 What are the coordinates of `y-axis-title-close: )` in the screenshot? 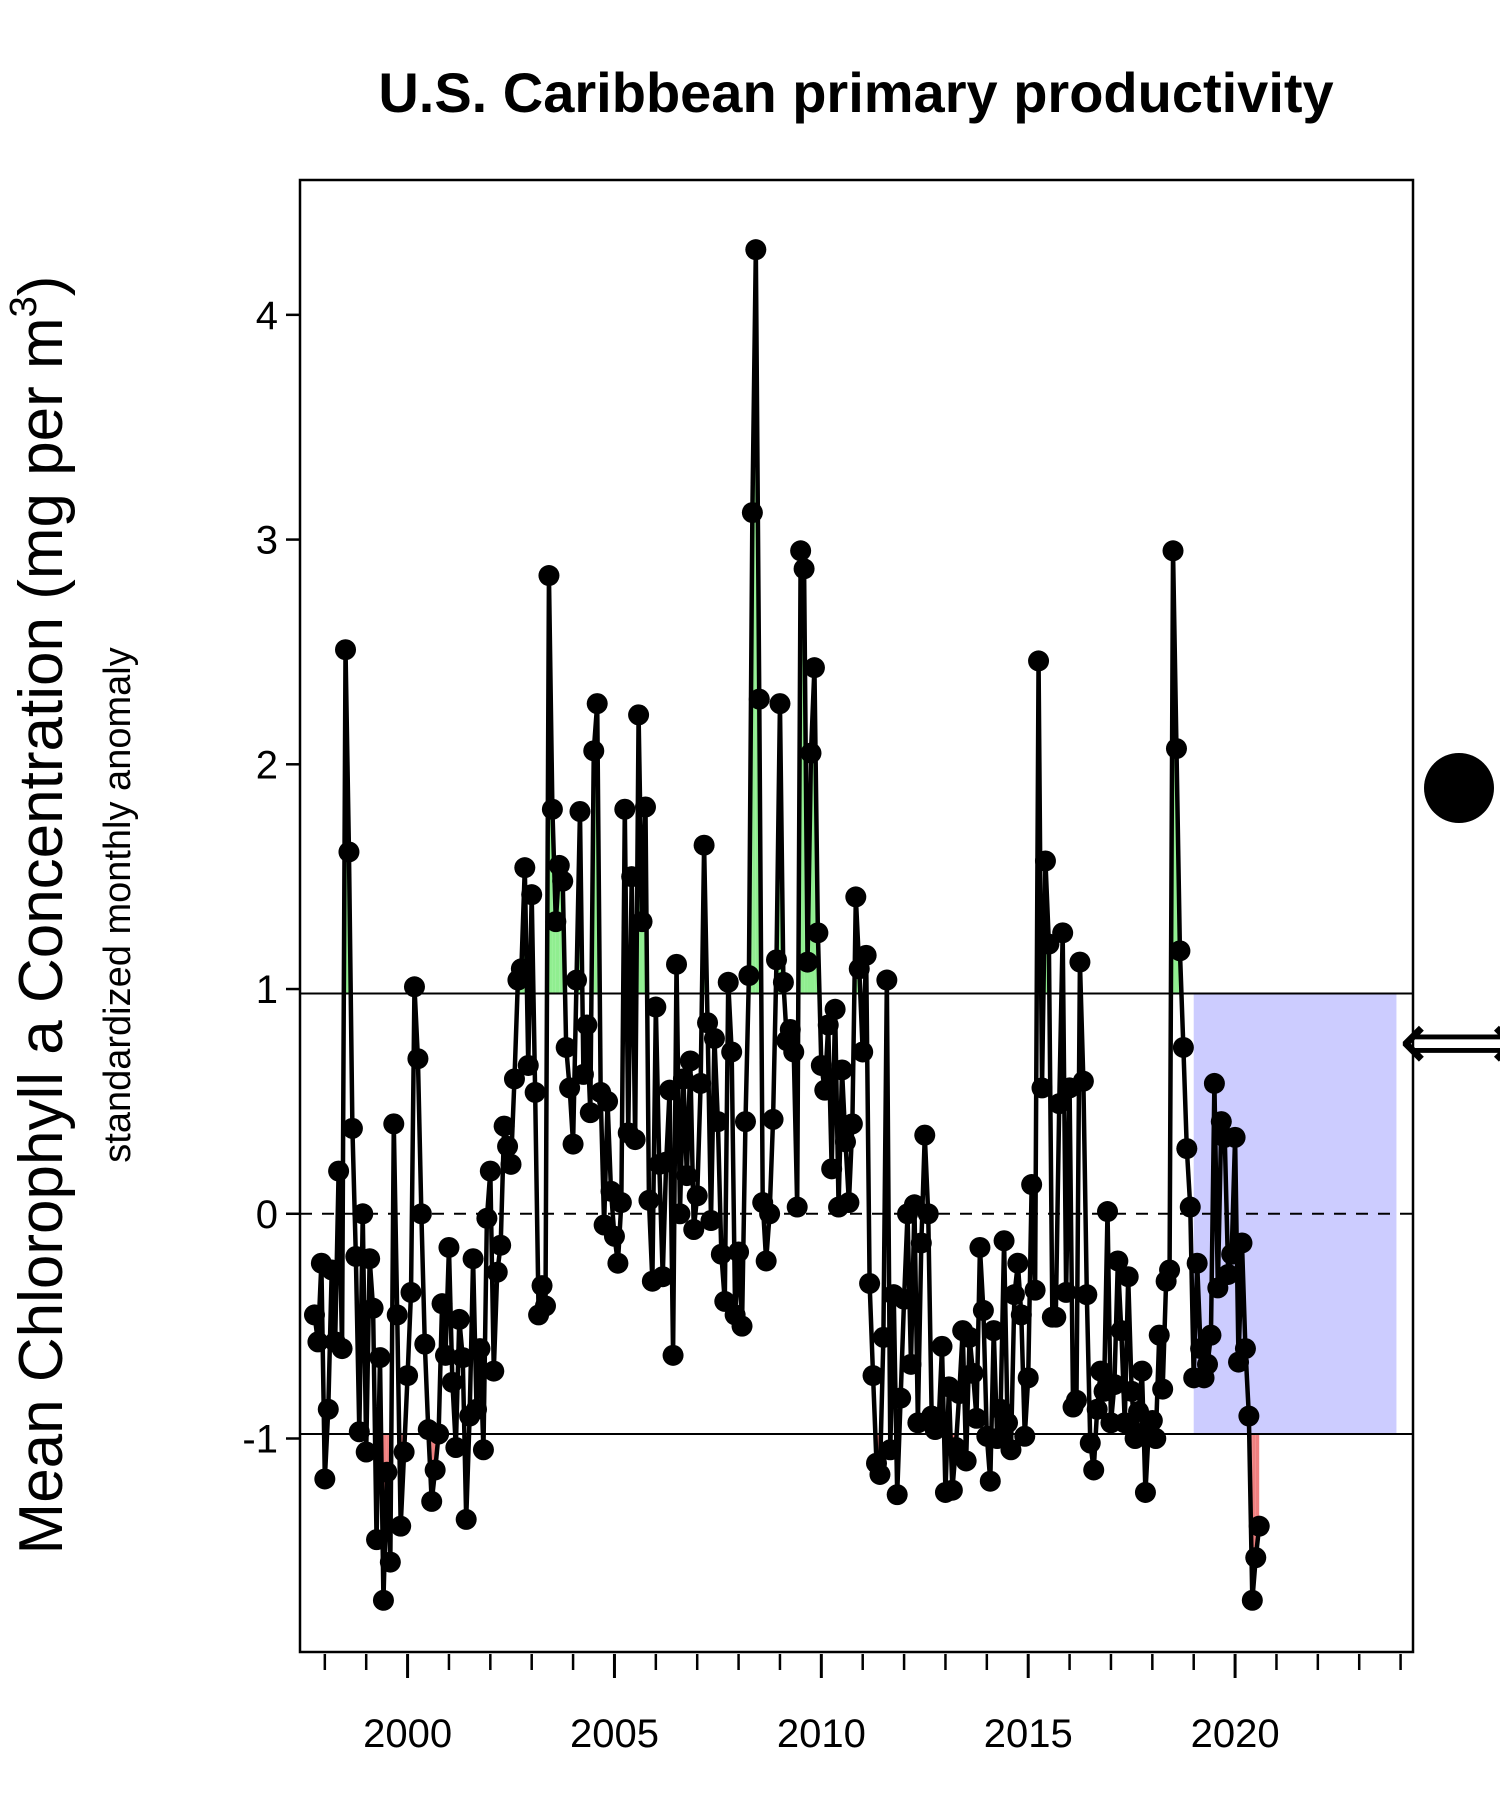 It's located at (41, 286).